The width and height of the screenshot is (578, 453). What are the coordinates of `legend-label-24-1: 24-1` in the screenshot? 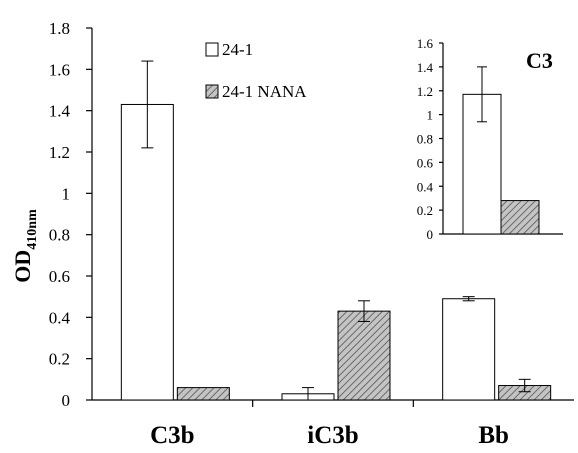 It's located at (237, 49).